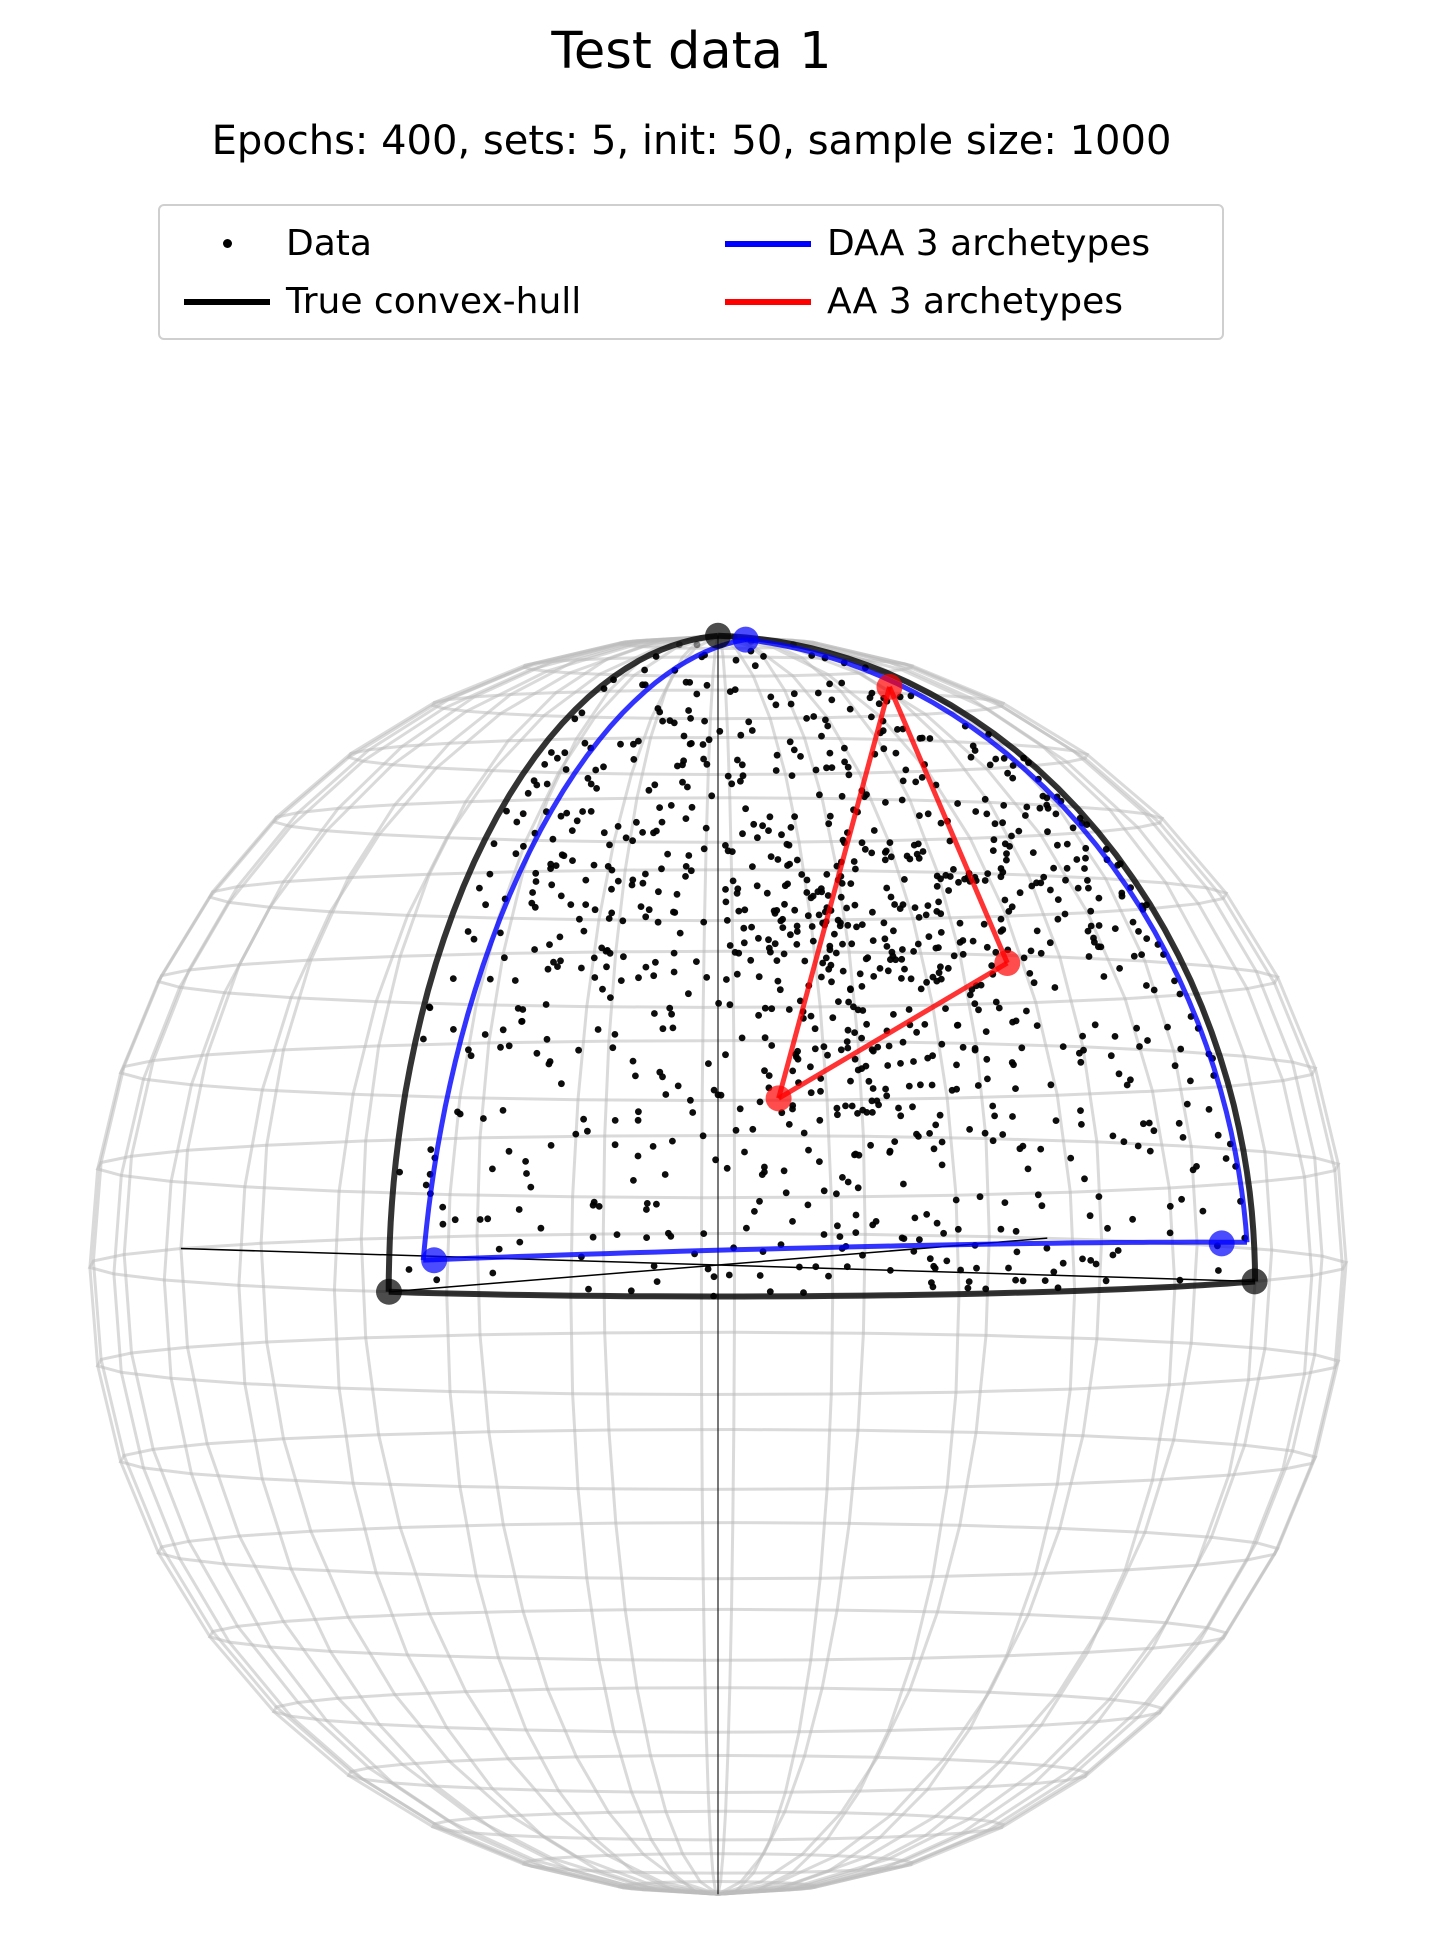  I want to click on legend-label-daa: DAA 3 archetypes, so click(989, 243).